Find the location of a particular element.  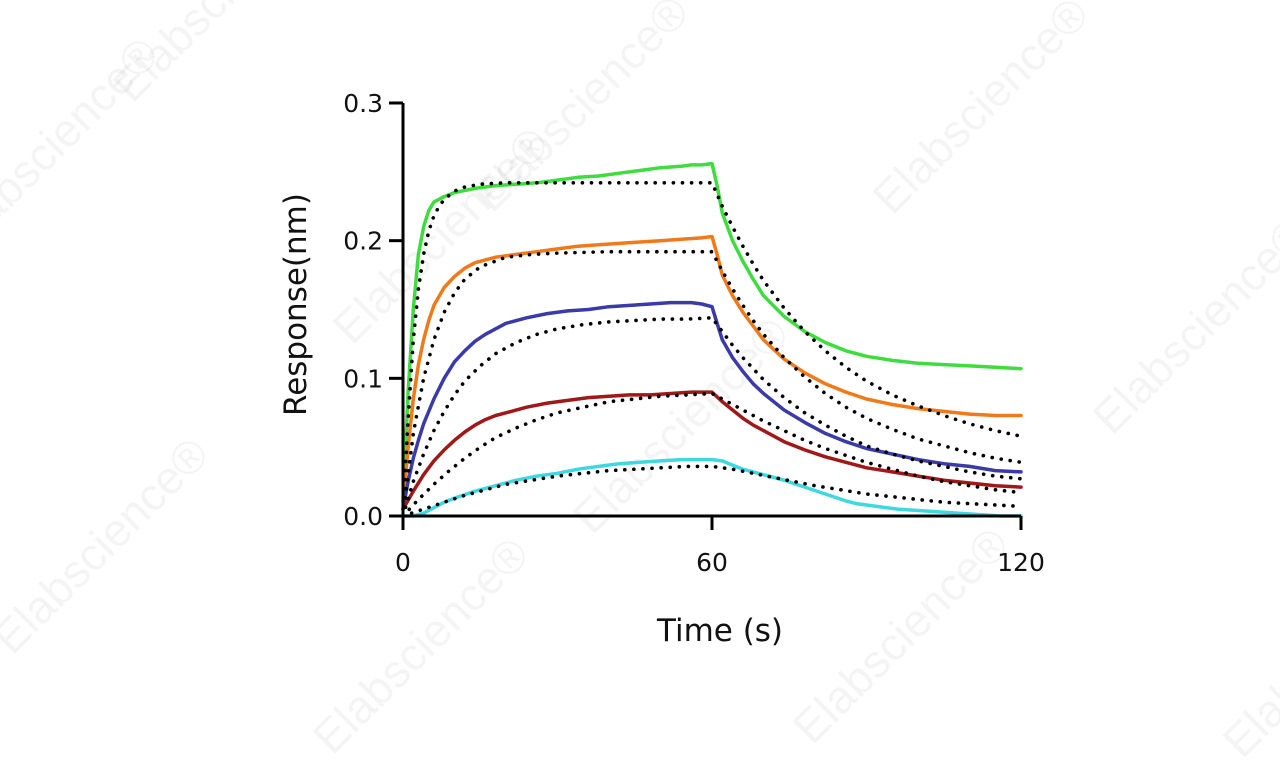

x-tick-label: 60 is located at coordinates (712, 562).